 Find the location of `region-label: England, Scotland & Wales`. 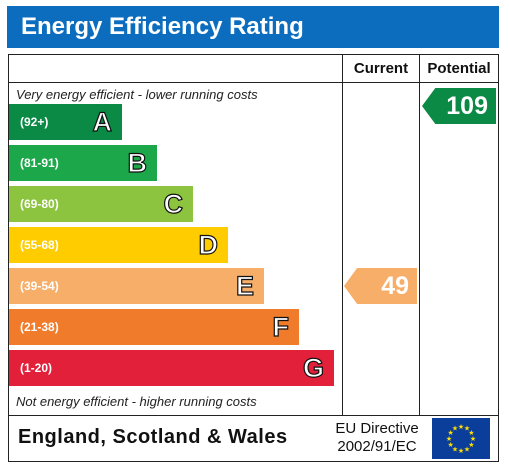

region-label: England, Scotland & Wales is located at coordinates (153, 437).